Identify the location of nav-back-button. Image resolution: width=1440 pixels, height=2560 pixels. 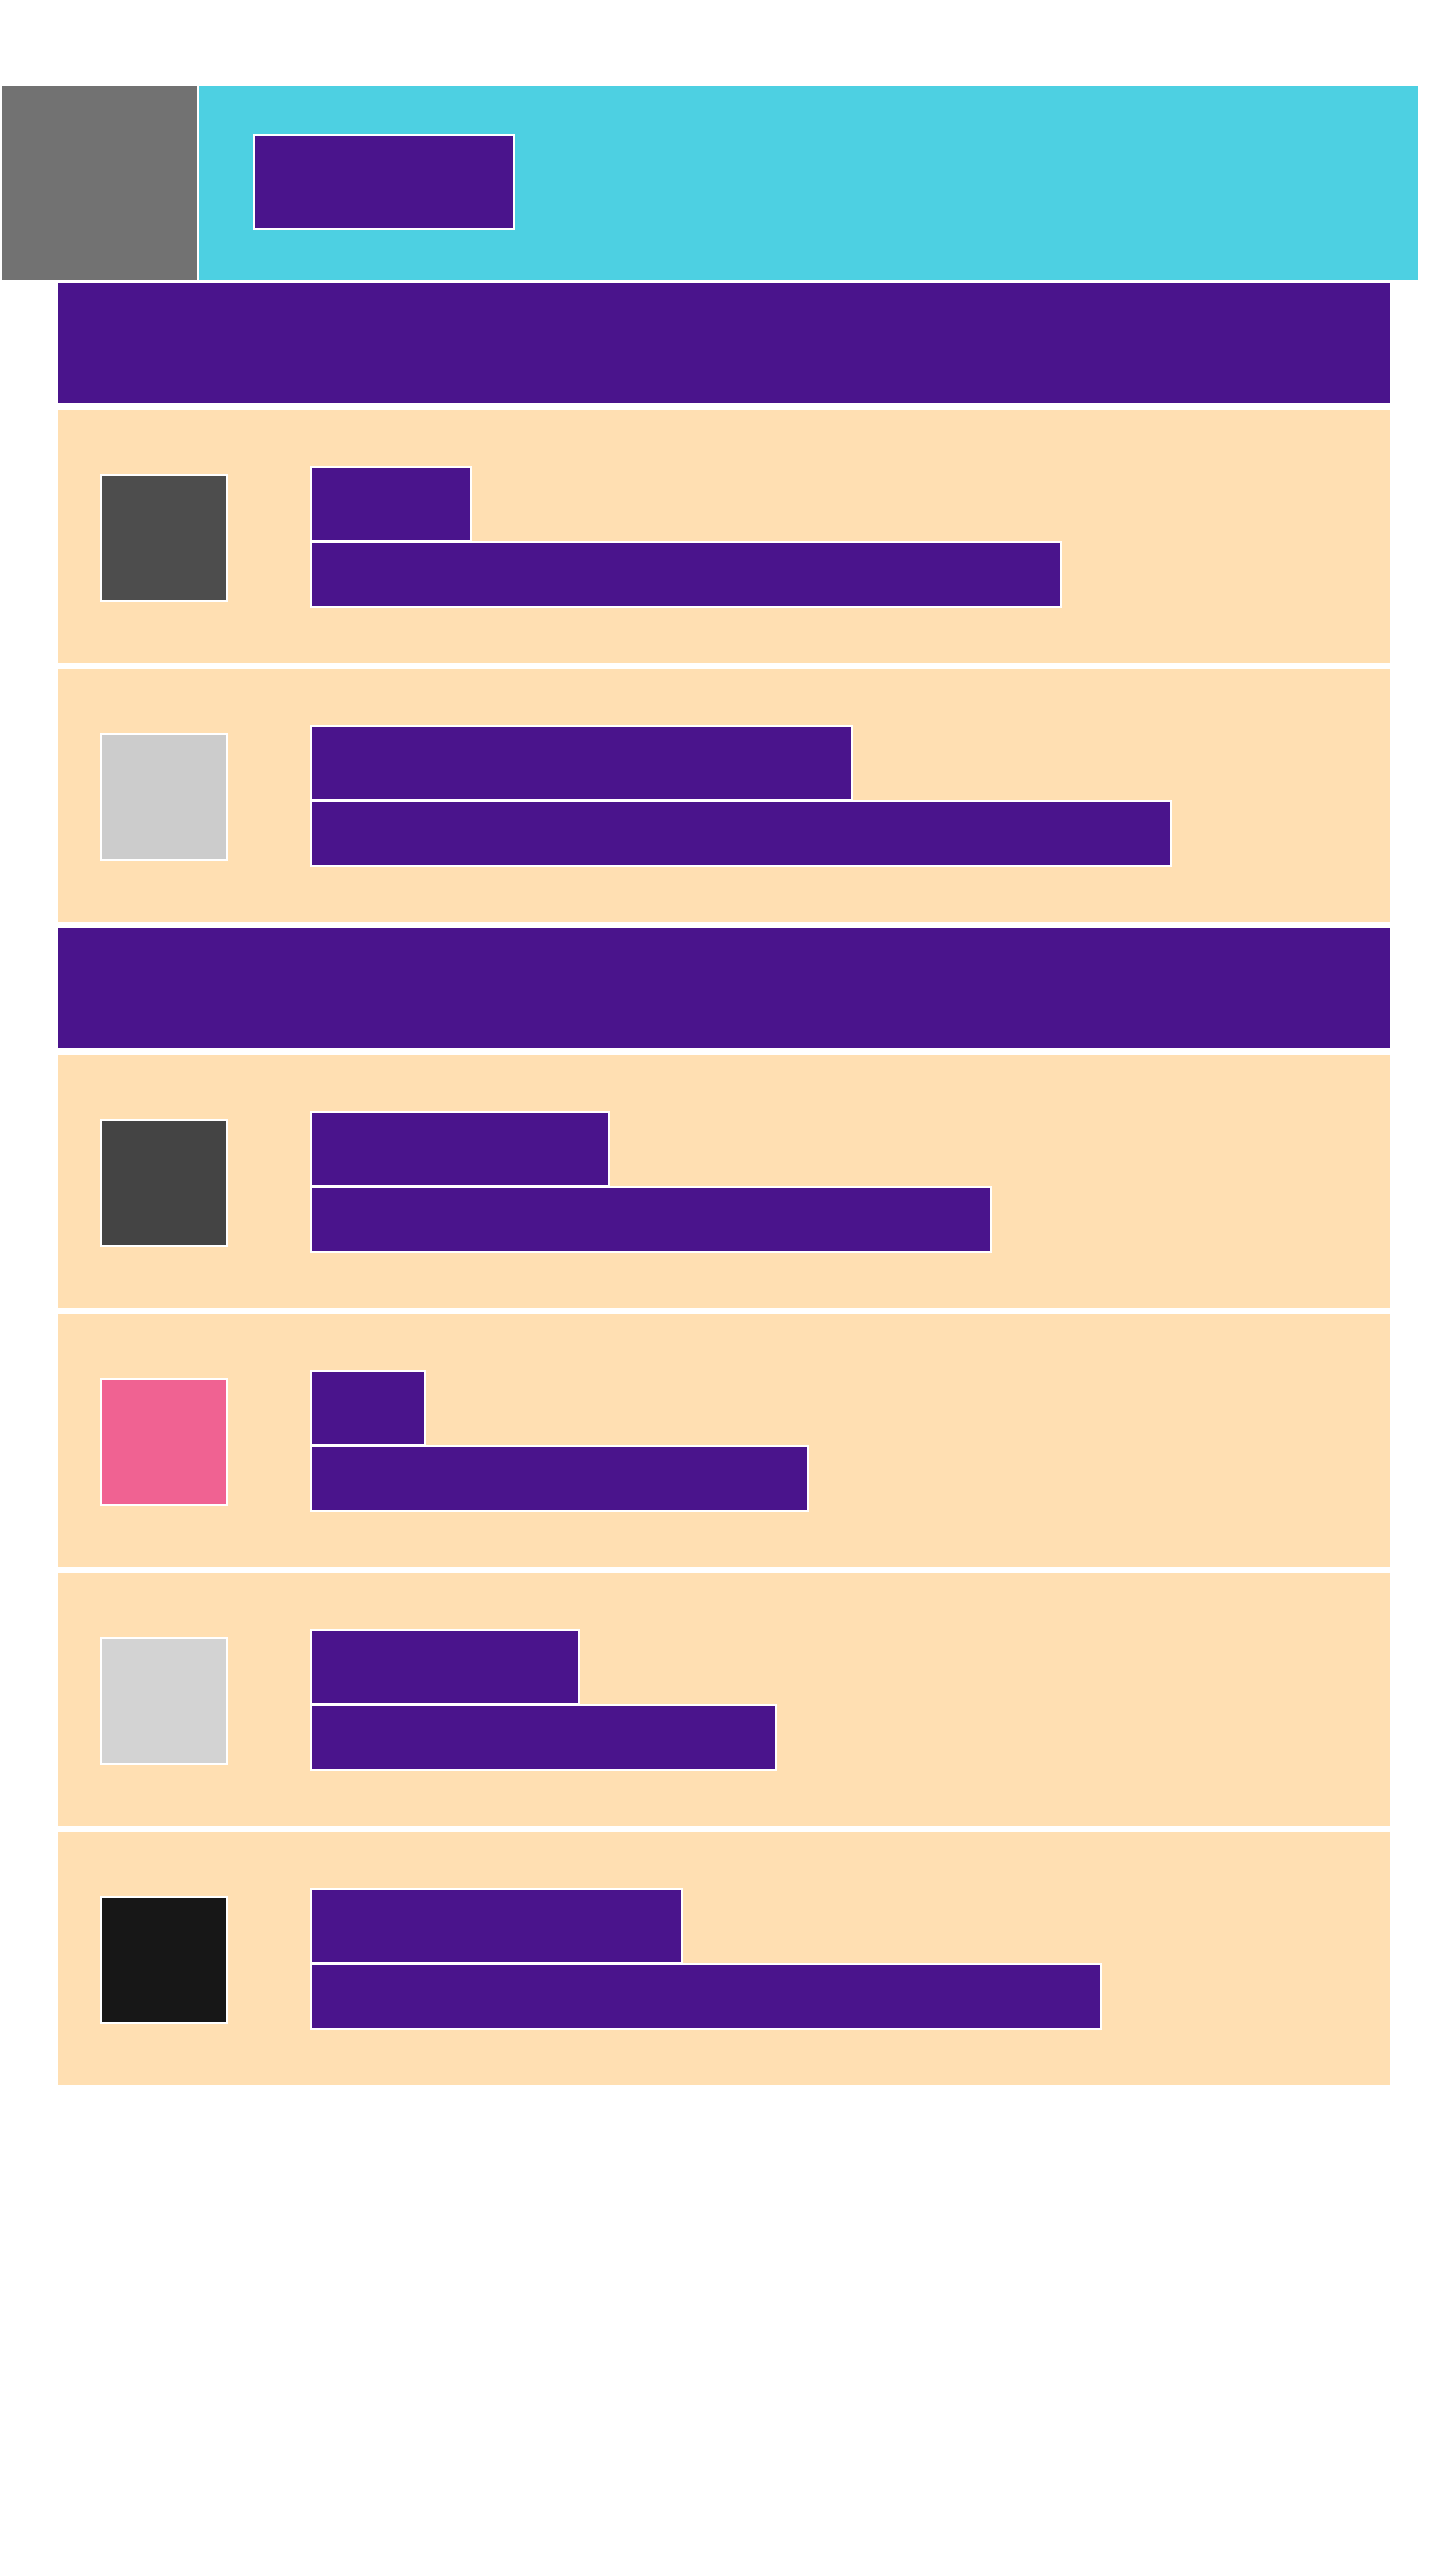
(99, 183).